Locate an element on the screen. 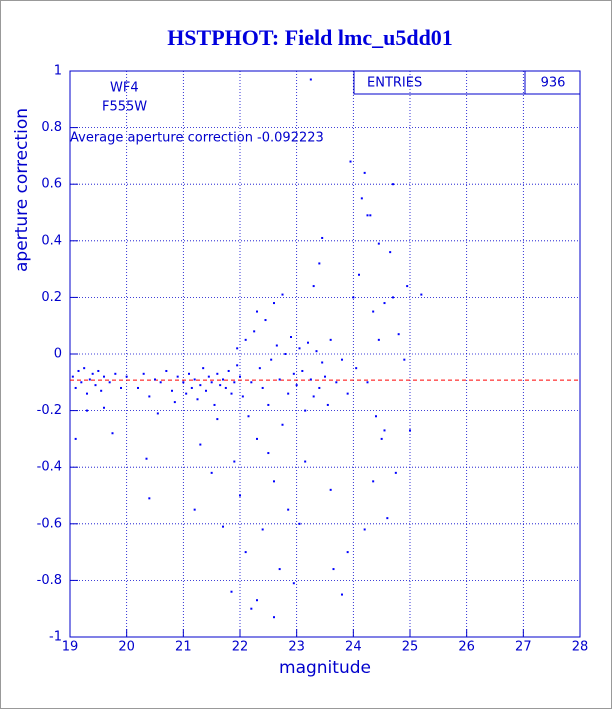 This screenshot has height=709, width=612. y-tick-label: 0.2 is located at coordinates (51, 297).